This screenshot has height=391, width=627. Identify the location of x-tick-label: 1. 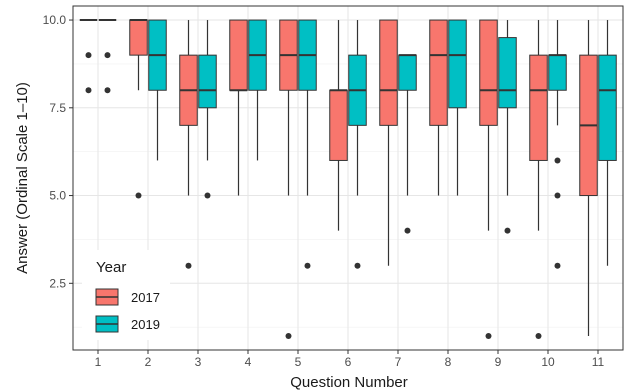
(98, 362).